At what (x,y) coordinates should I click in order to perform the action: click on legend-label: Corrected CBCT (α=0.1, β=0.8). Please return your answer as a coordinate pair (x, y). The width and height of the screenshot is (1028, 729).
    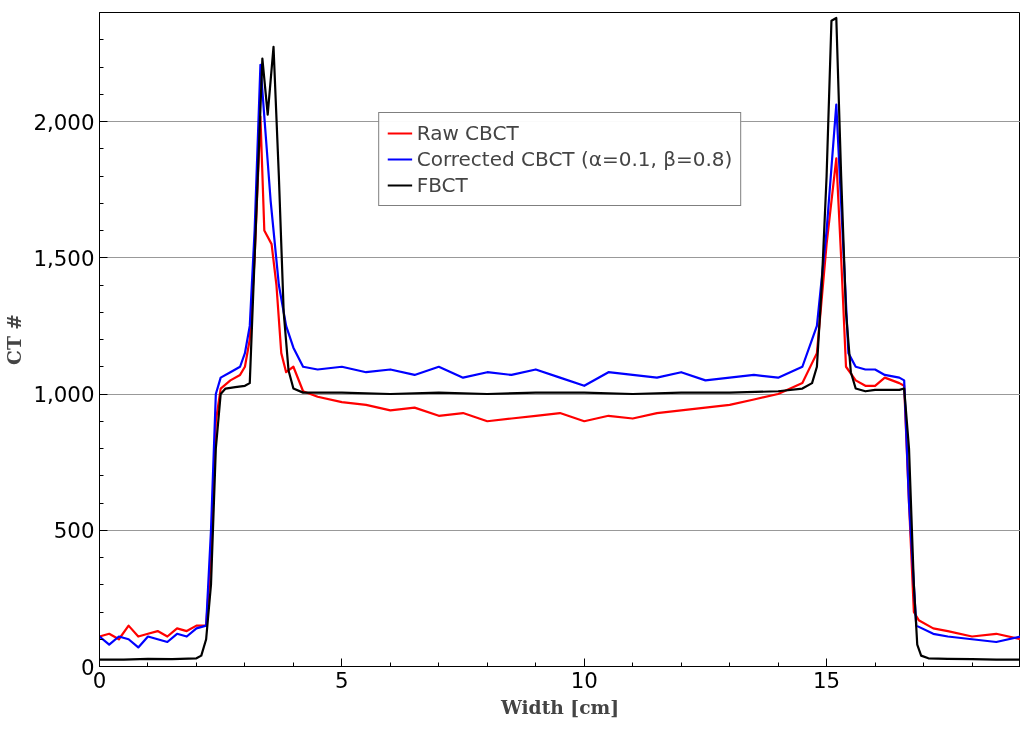
    Looking at the image, I should click on (574, 159).